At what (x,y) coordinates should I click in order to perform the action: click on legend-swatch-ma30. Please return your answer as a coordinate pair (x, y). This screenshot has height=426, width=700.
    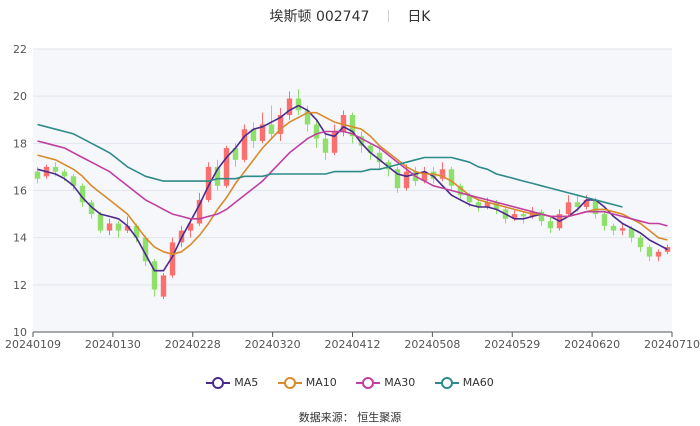
    Looking at the image, I should click on (368, 382).